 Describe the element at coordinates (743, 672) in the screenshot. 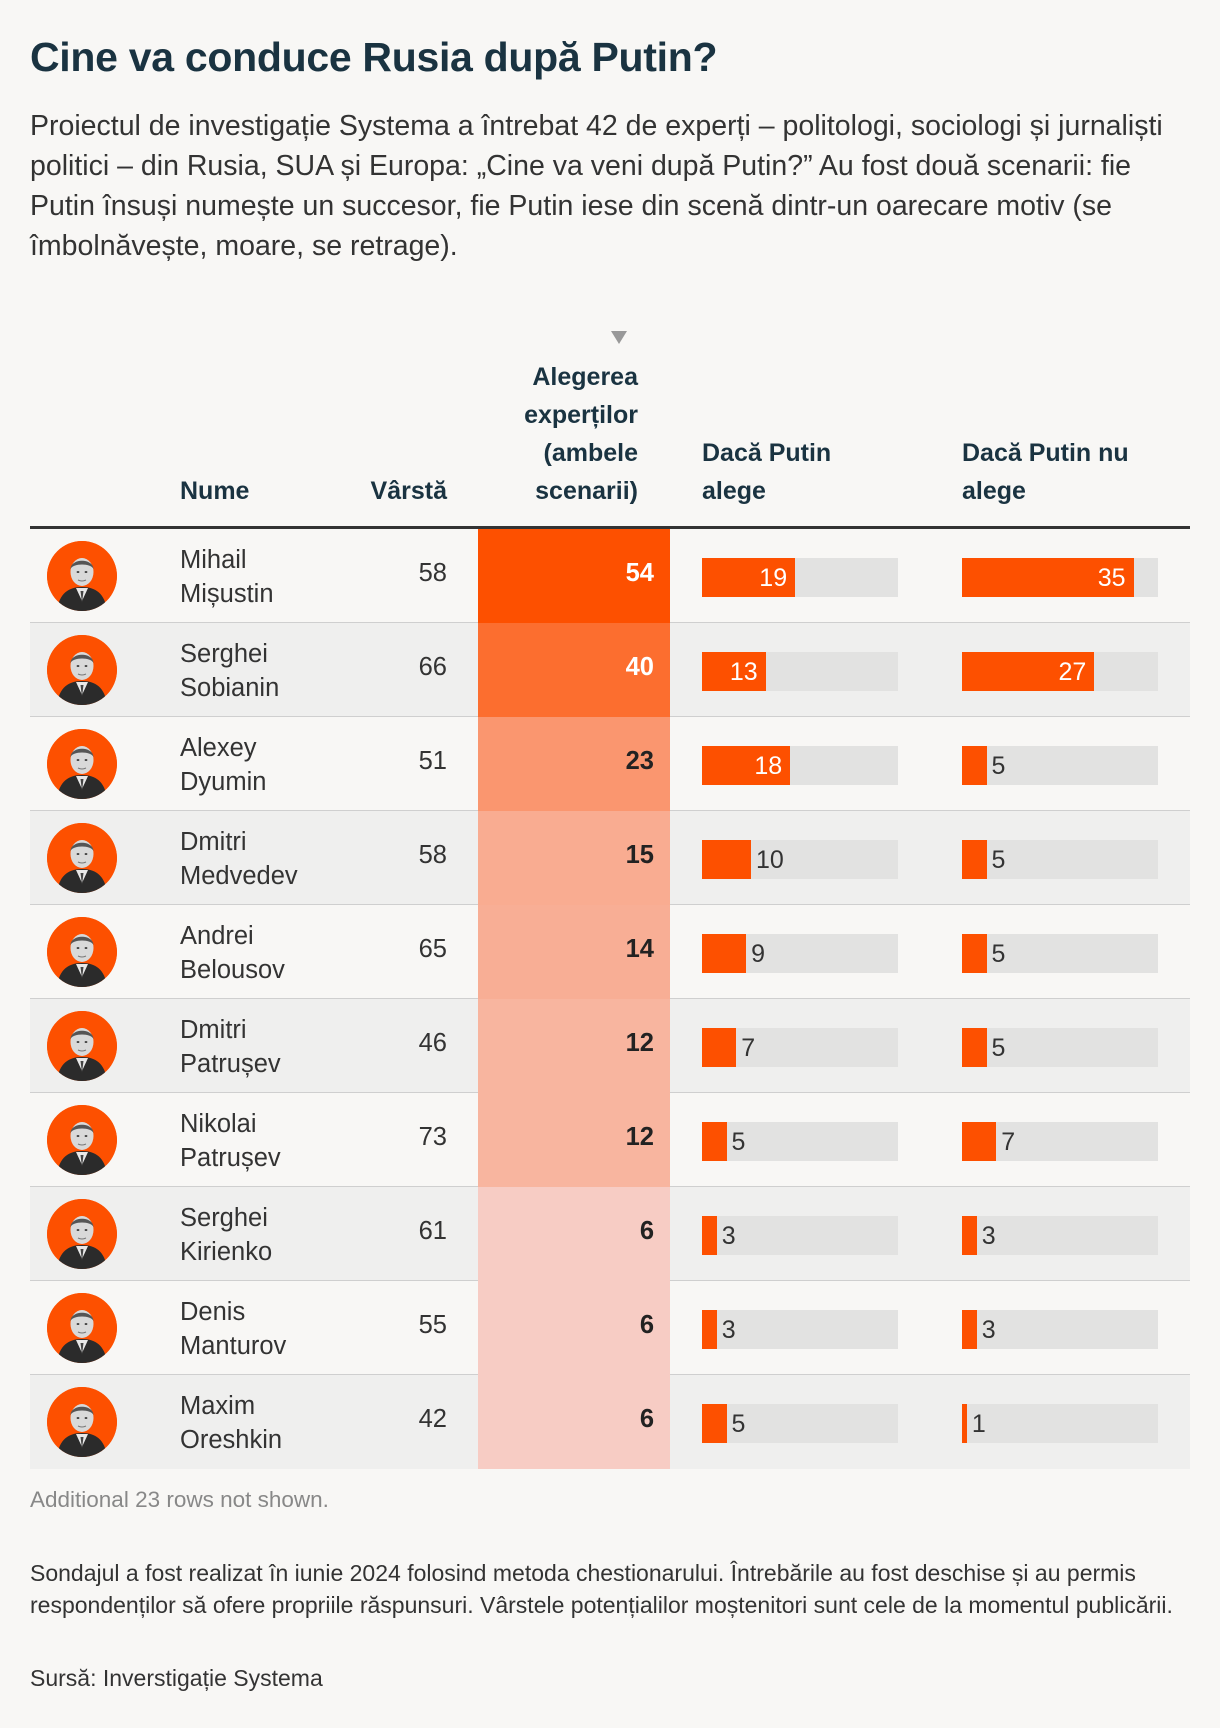

I see `bar-label-pick: 13` at that location.